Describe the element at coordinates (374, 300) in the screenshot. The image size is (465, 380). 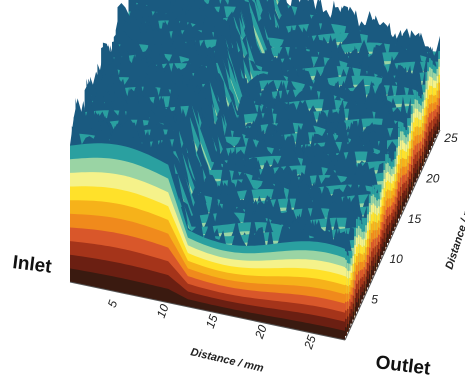
I see `y-tick-label: 5` at that location.